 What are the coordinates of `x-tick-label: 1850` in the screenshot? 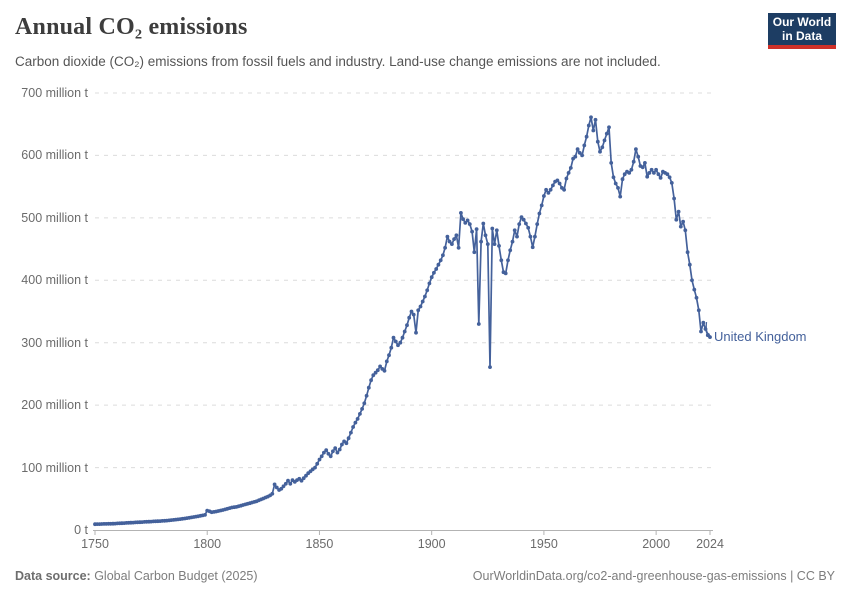 It's located at (319, 544).